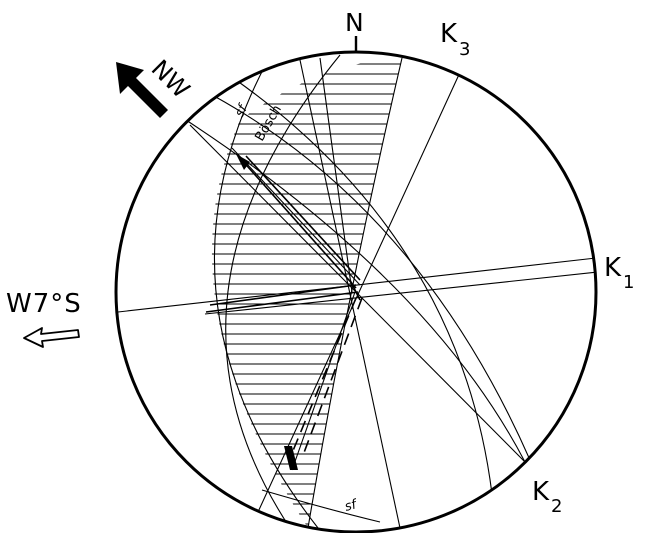  What do you see at coordinates (351, 506) in the screenshot?
I see `sf-label-bottom: sf` at bounding box center [351, 506].